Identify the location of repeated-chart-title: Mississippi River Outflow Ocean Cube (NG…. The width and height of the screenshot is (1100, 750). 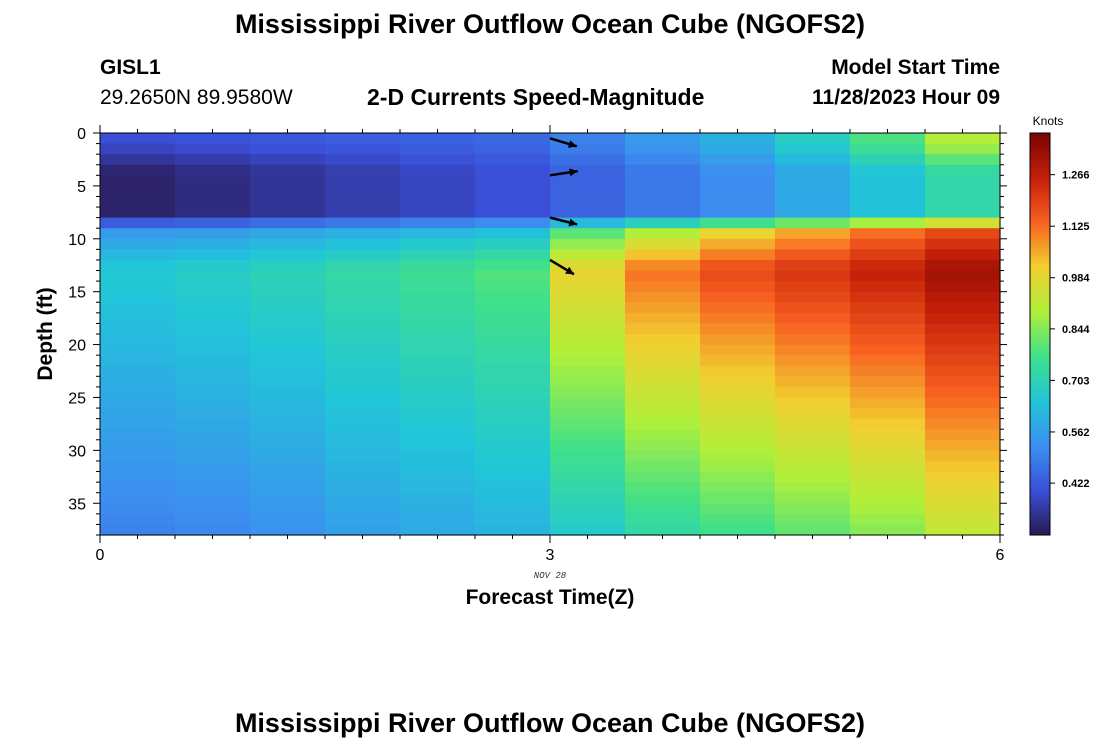
(550, 723).